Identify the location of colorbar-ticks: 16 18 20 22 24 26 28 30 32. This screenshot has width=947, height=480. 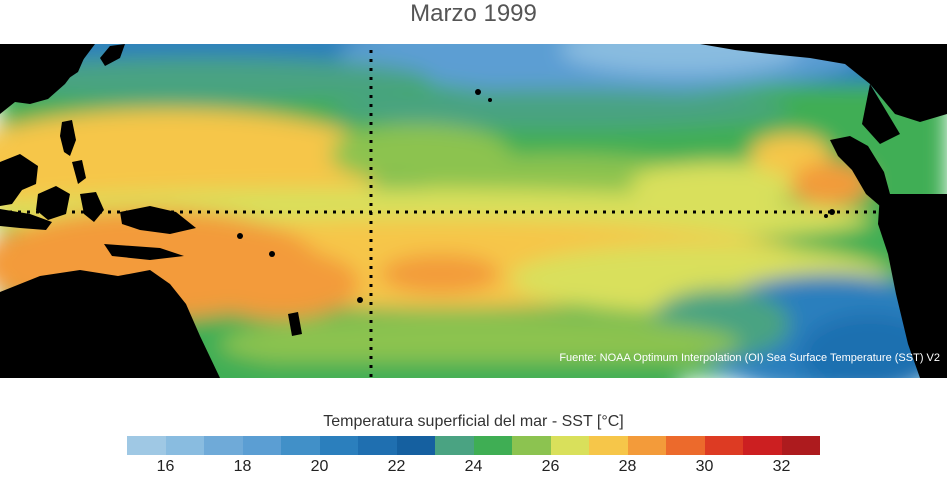
(473, 468).